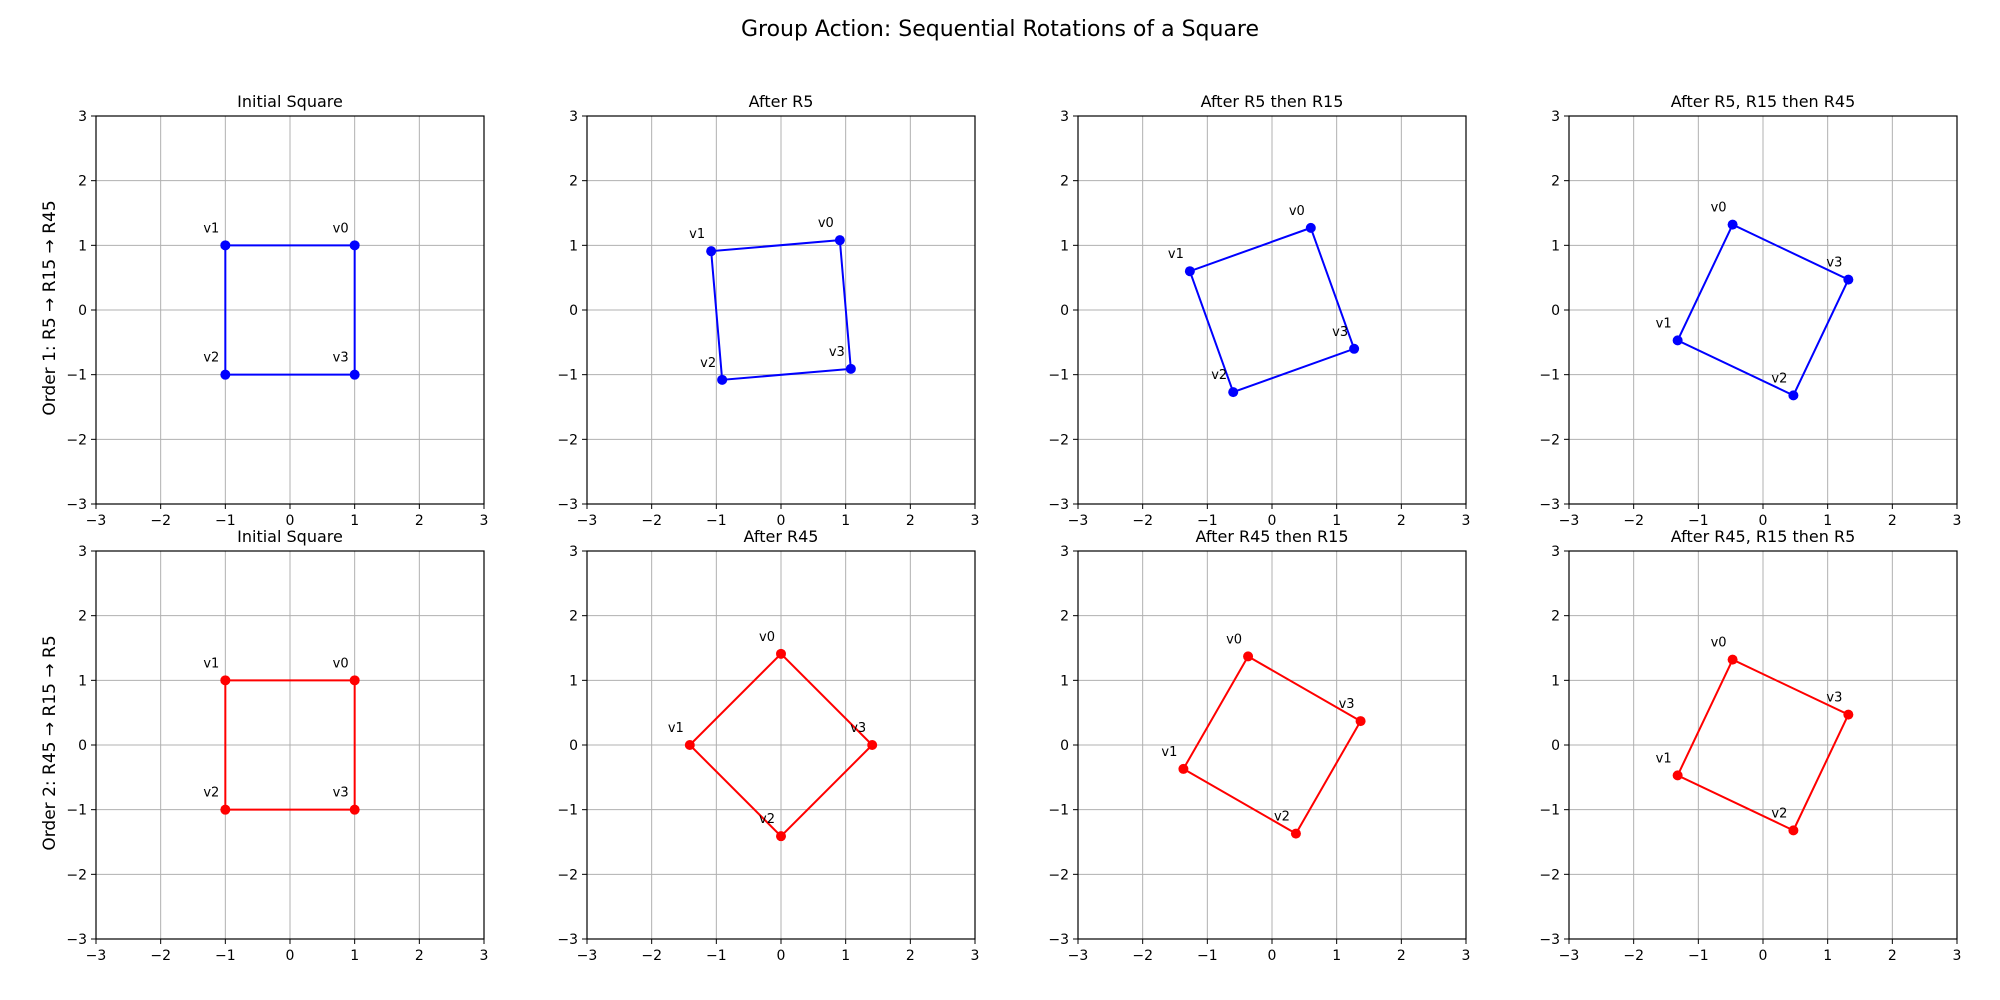  Describe the element at coordinates (160, 521) in the screenshot. I see `panel-1-1-xtick-label: −2` at that location.